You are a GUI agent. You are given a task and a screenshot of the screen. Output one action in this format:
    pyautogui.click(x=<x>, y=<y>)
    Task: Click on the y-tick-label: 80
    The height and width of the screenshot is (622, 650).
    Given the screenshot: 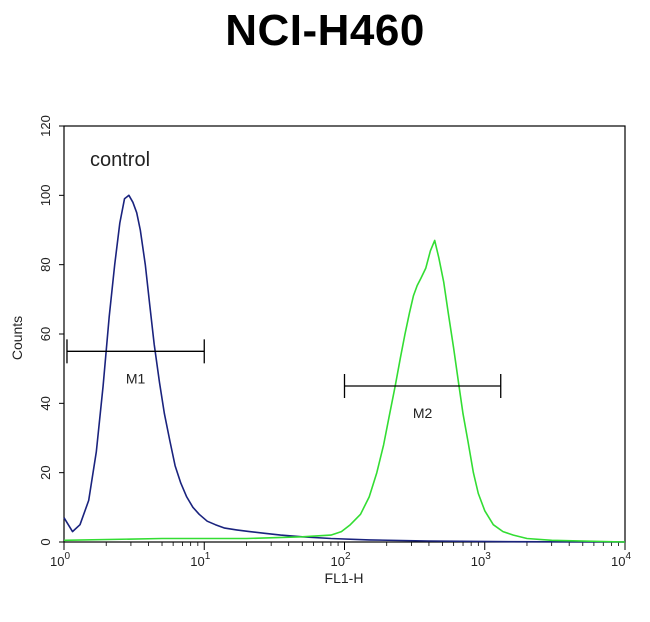 What is the action you would take?
    pyautogui.click(x=45, y=264)
    